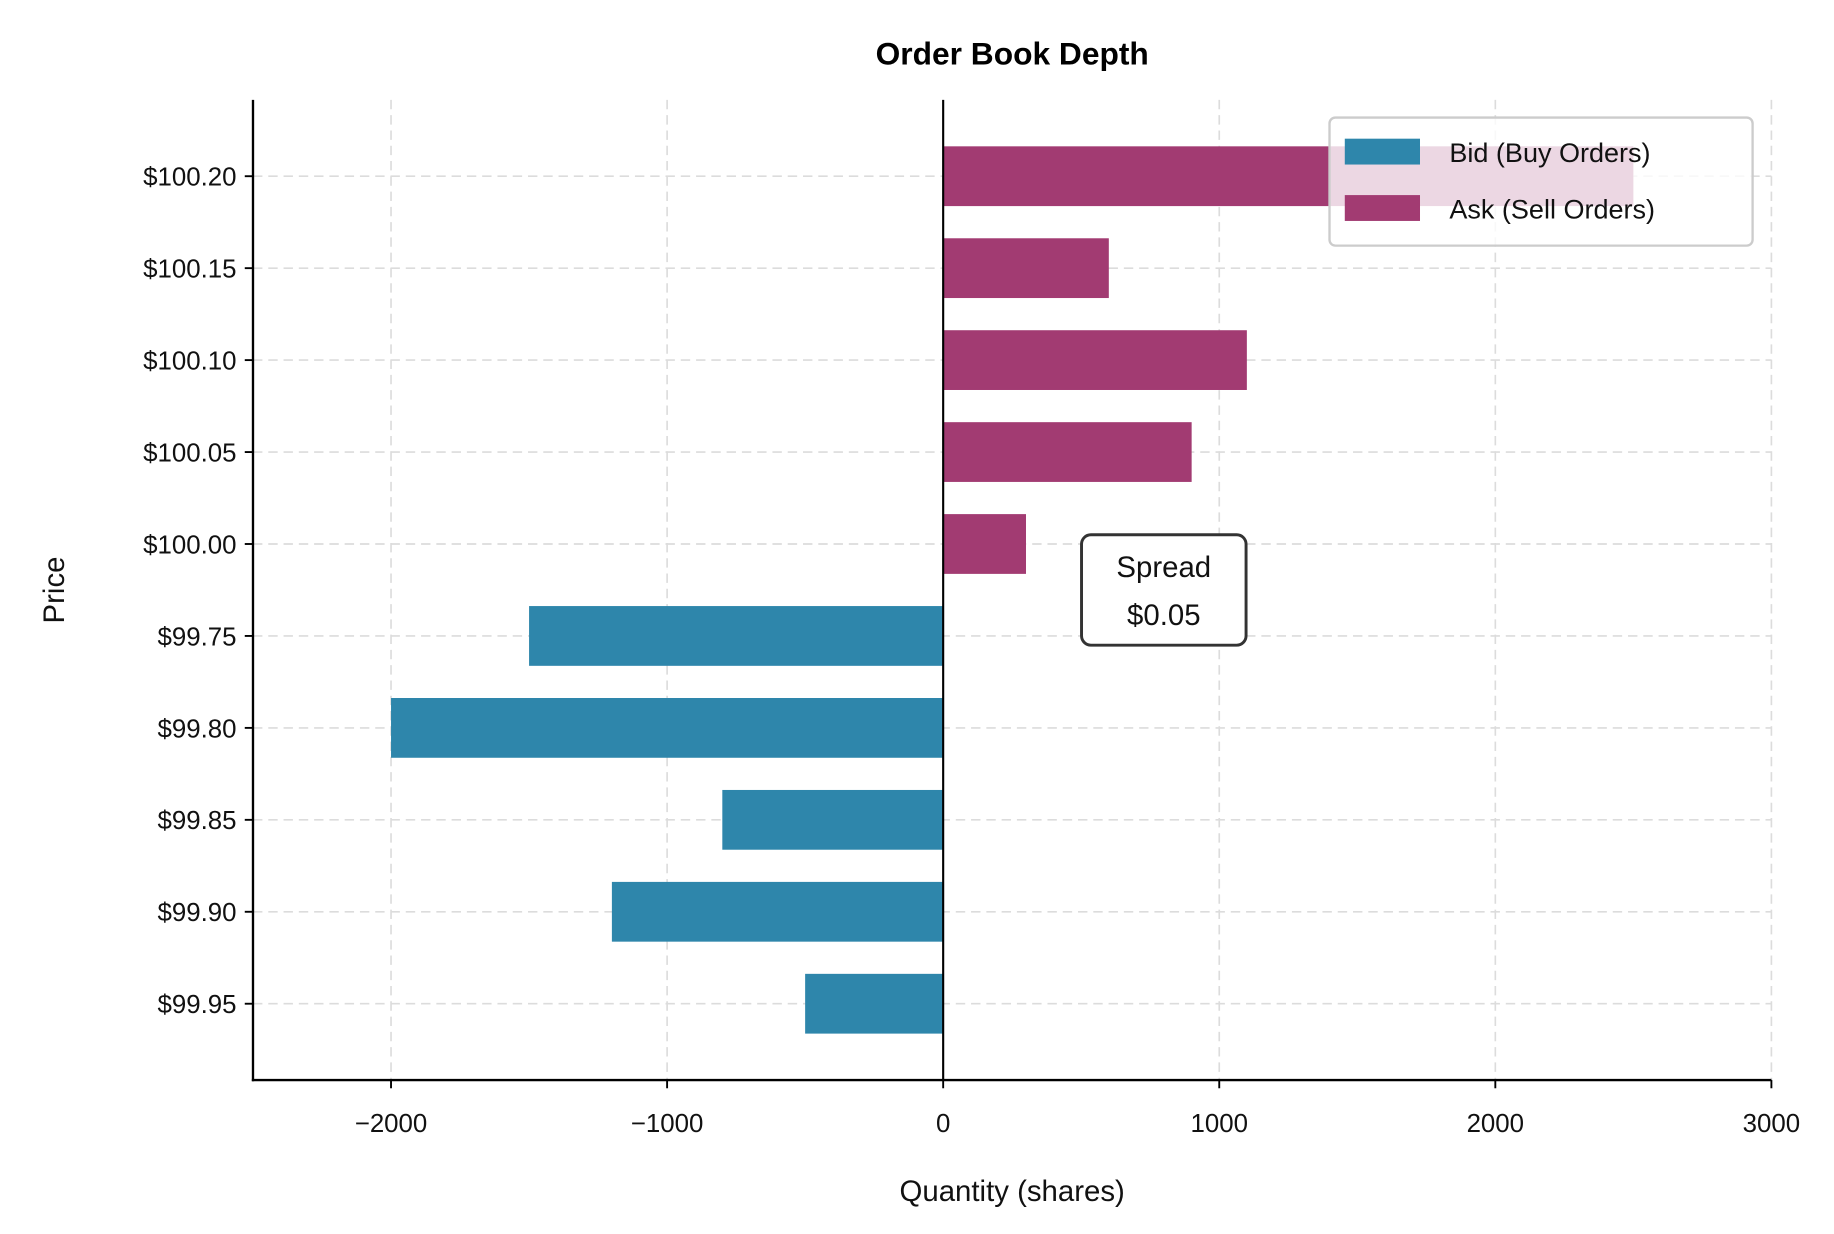 Image resolution: width=1834 pixels, height=1234 pixels. Describe the element at coordinates (1163, 567) in the screenshot. I see `spread-annotation-line-1: Spread` at that location.